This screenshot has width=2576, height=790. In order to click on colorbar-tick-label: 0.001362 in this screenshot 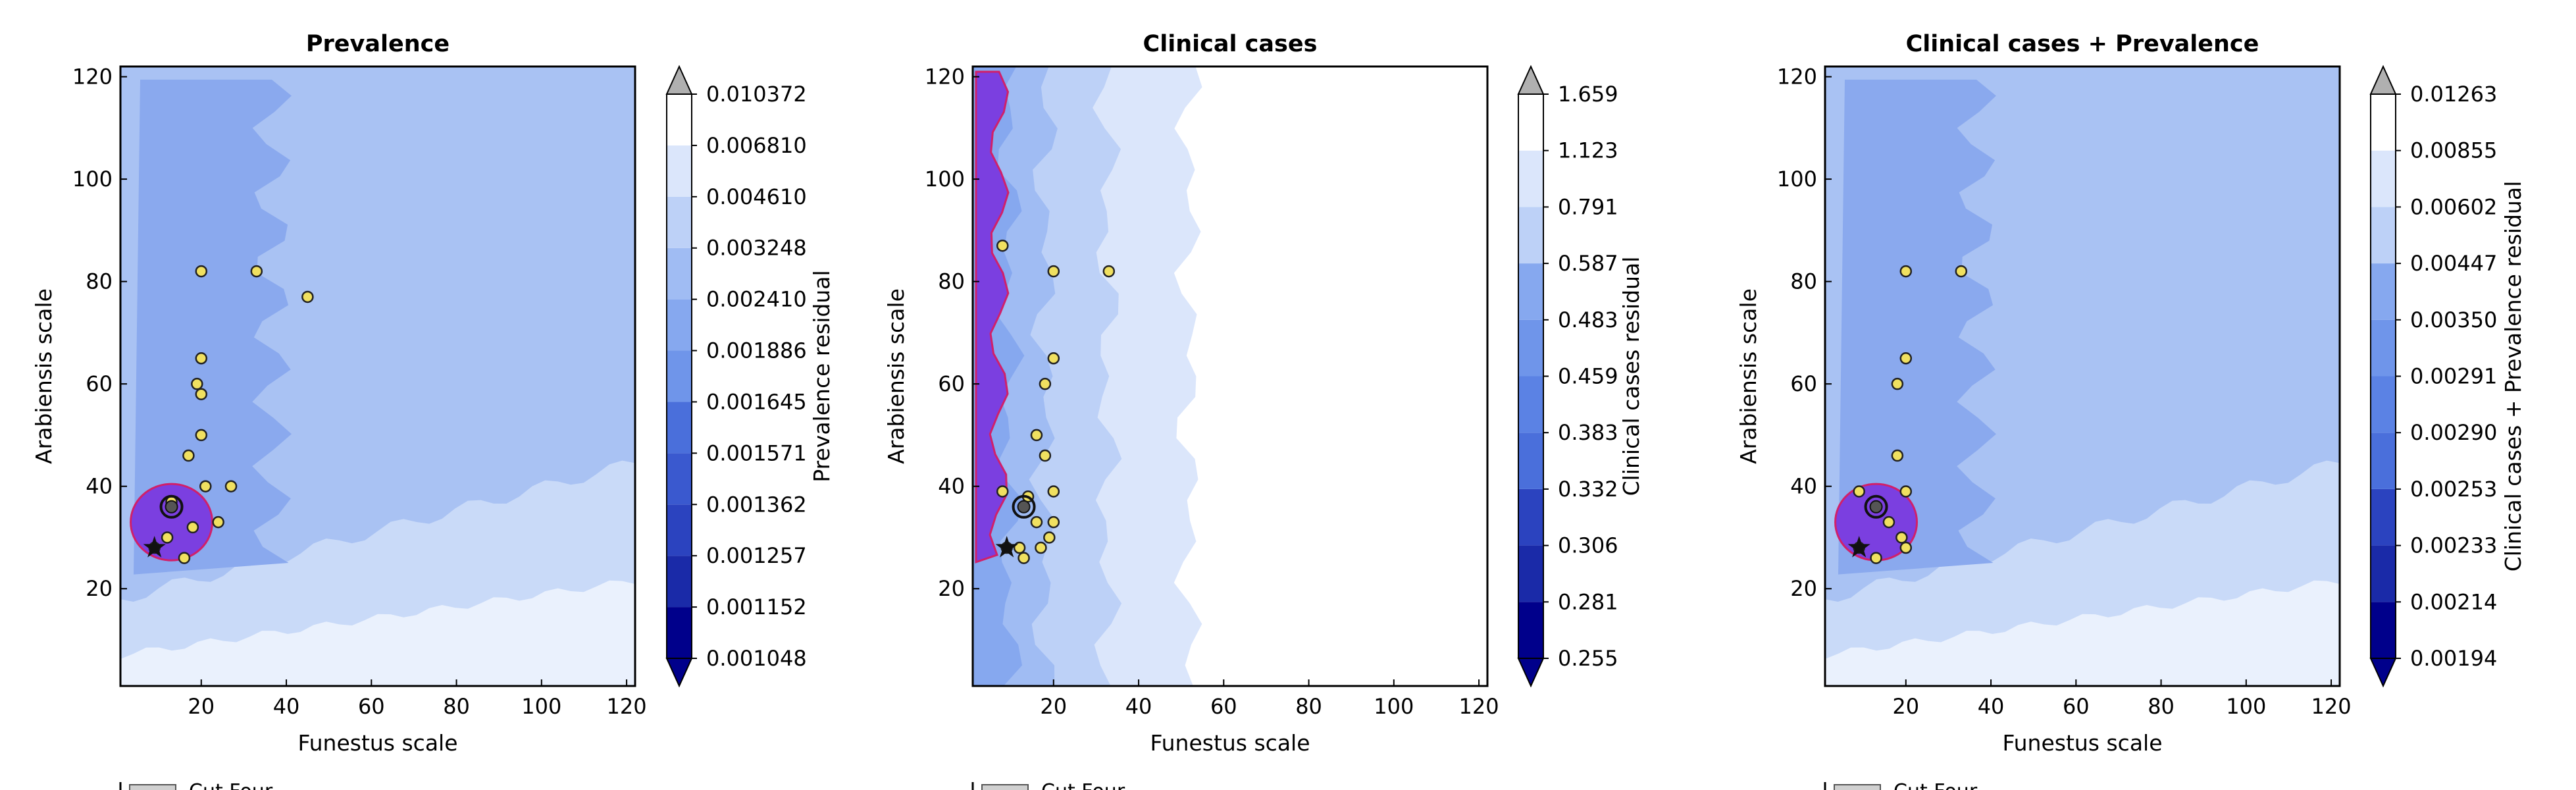, I will do `click(756, 505)`.